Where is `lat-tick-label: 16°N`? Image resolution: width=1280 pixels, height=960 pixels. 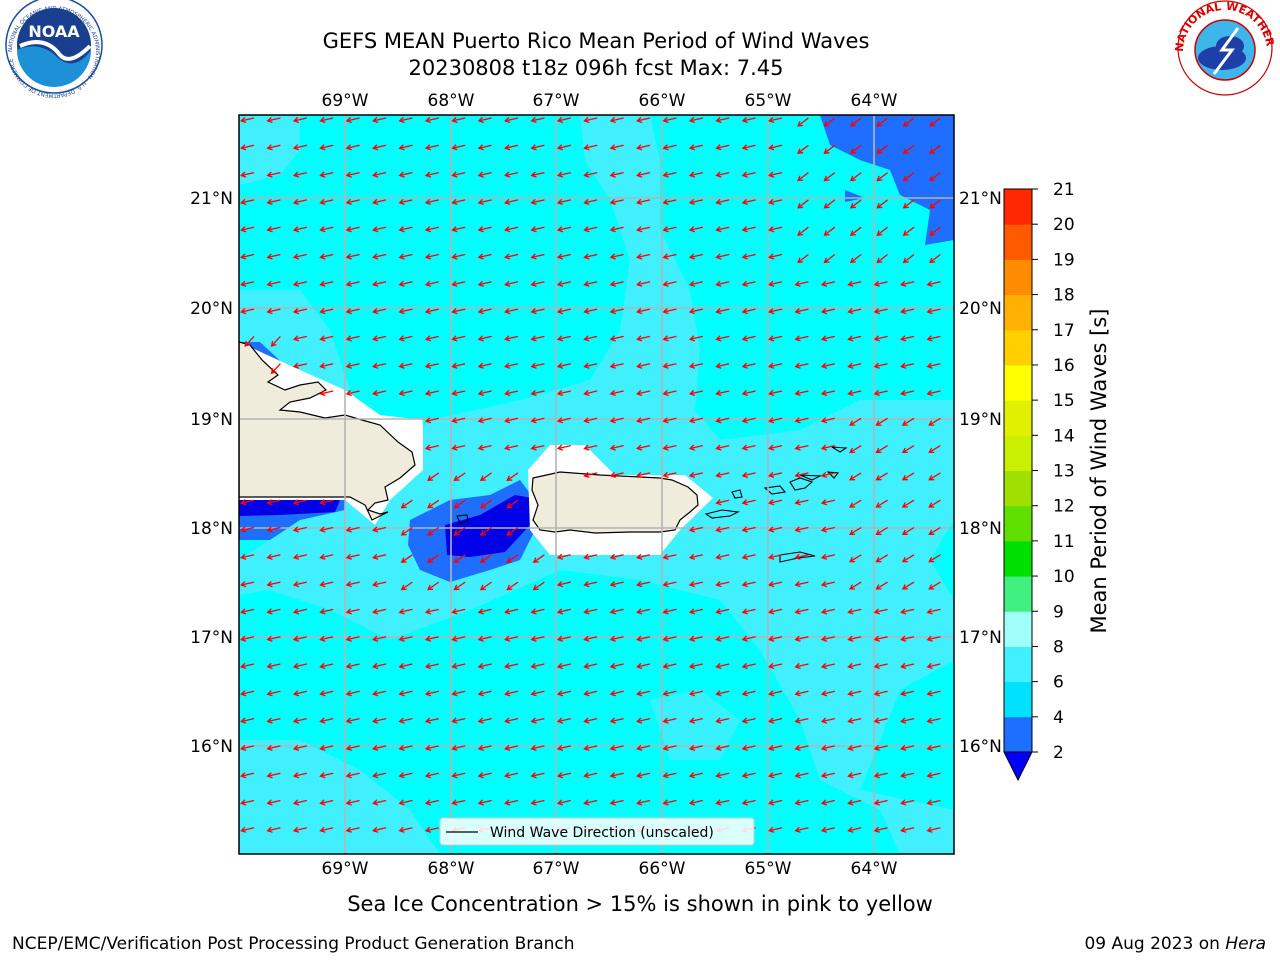 lat-tick-label: 16°N is located at coordinates (211, 747).